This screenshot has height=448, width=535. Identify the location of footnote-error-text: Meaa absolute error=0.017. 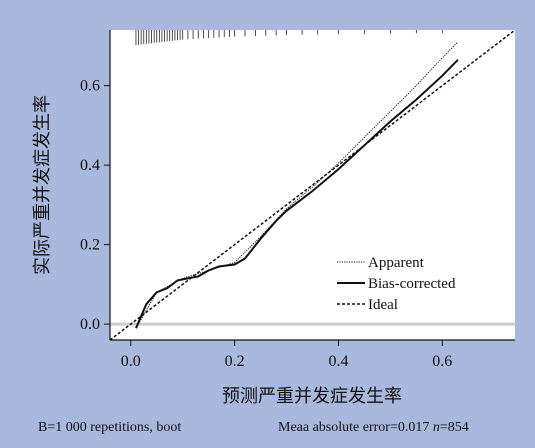
(355, 427).